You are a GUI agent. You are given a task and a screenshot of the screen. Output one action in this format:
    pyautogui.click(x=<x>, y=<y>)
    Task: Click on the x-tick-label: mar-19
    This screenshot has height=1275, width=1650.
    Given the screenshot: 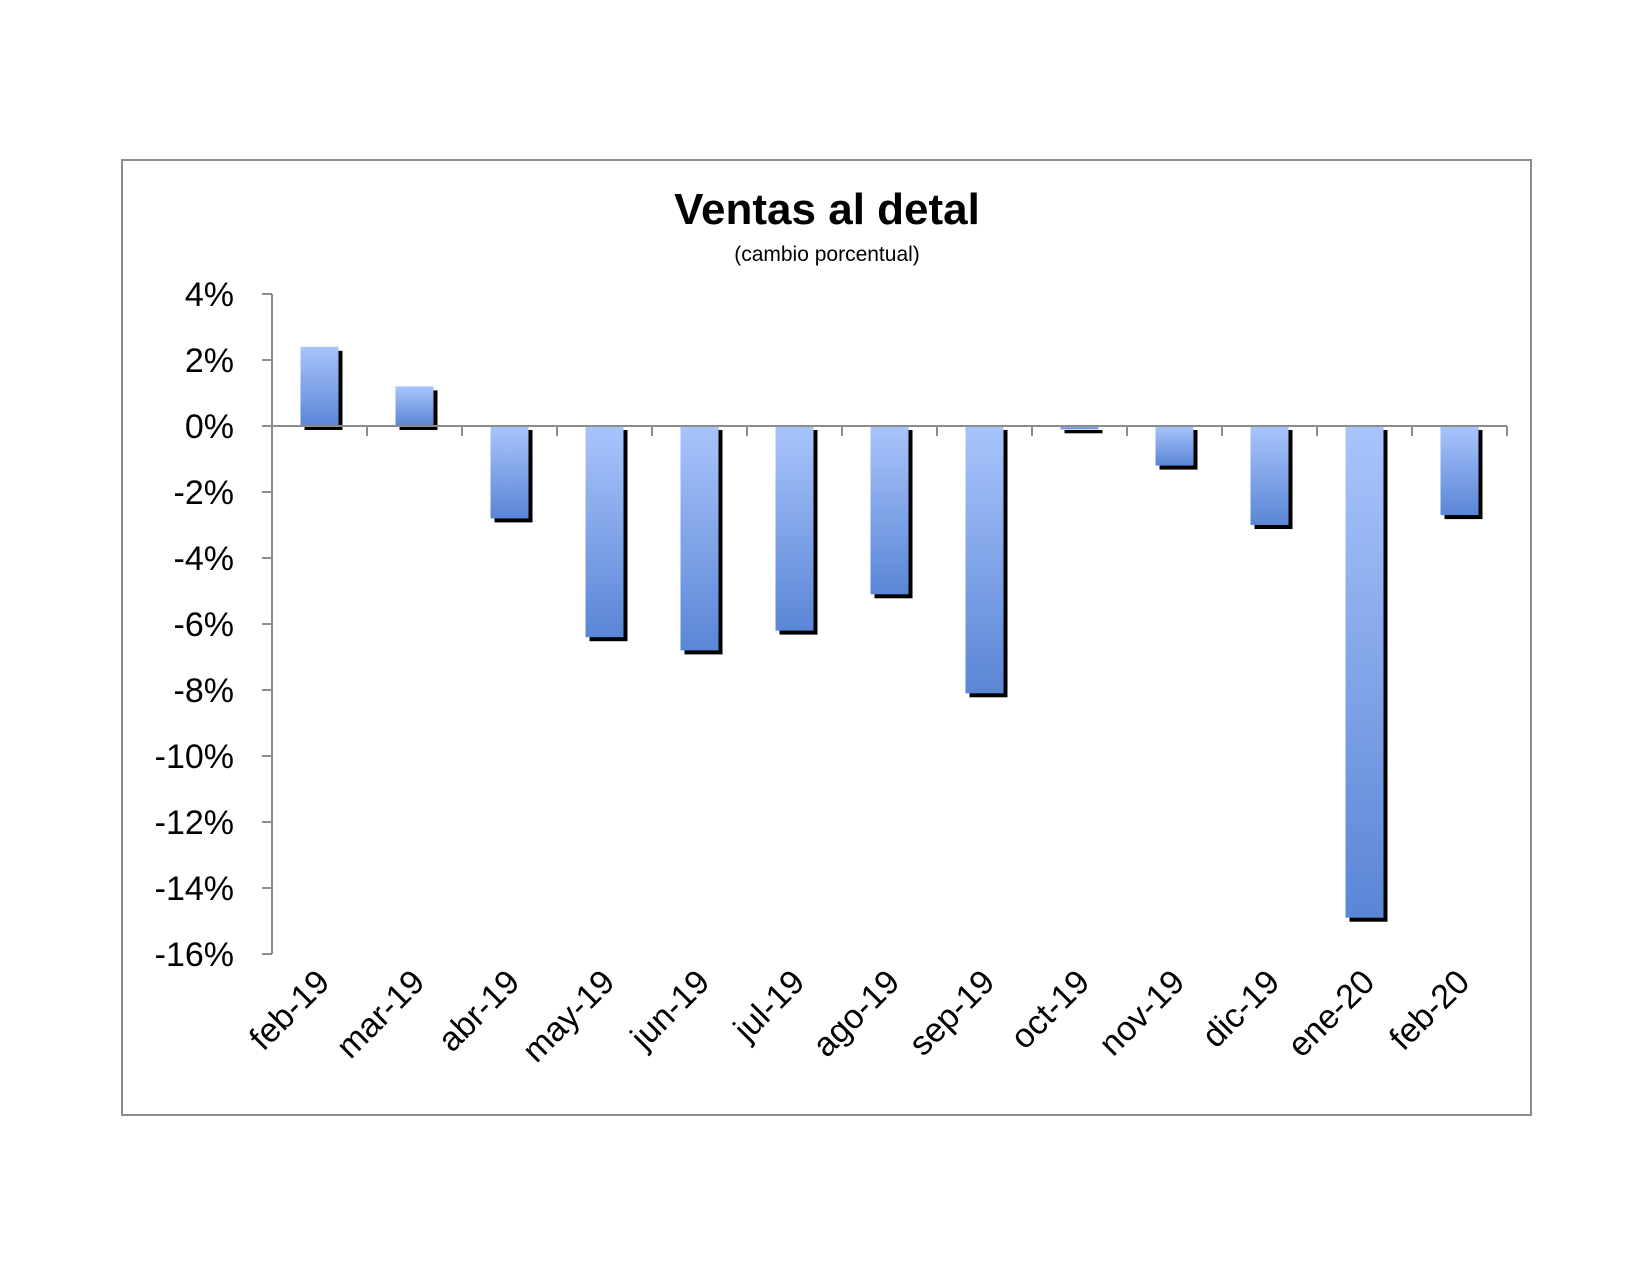 What is the action you would take?
    pyautogui.click(x=380, y=1014)
    